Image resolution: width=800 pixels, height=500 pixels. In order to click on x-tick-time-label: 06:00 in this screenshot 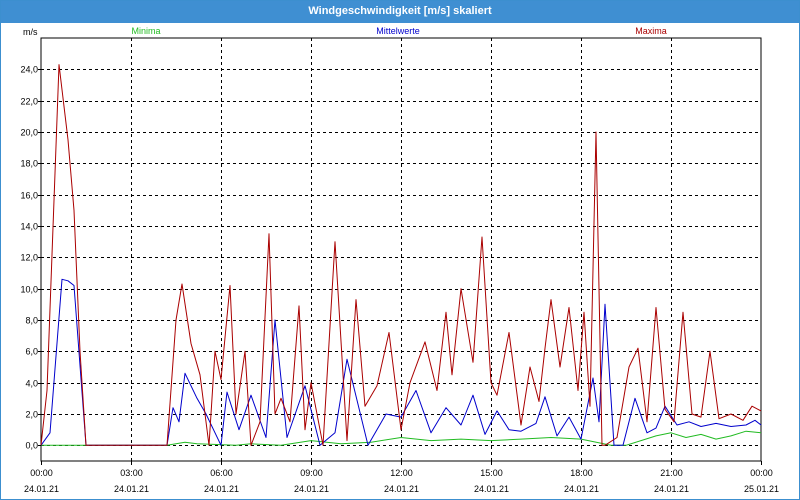, I will do `click(221, 473)`.